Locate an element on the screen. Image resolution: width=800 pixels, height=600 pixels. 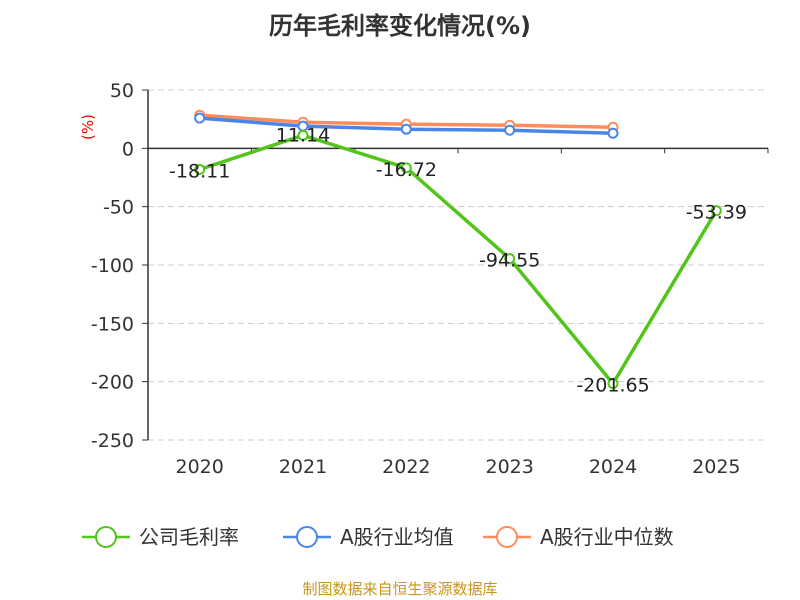
x-tick-label: 2020 is located at coordinates (199, 467).